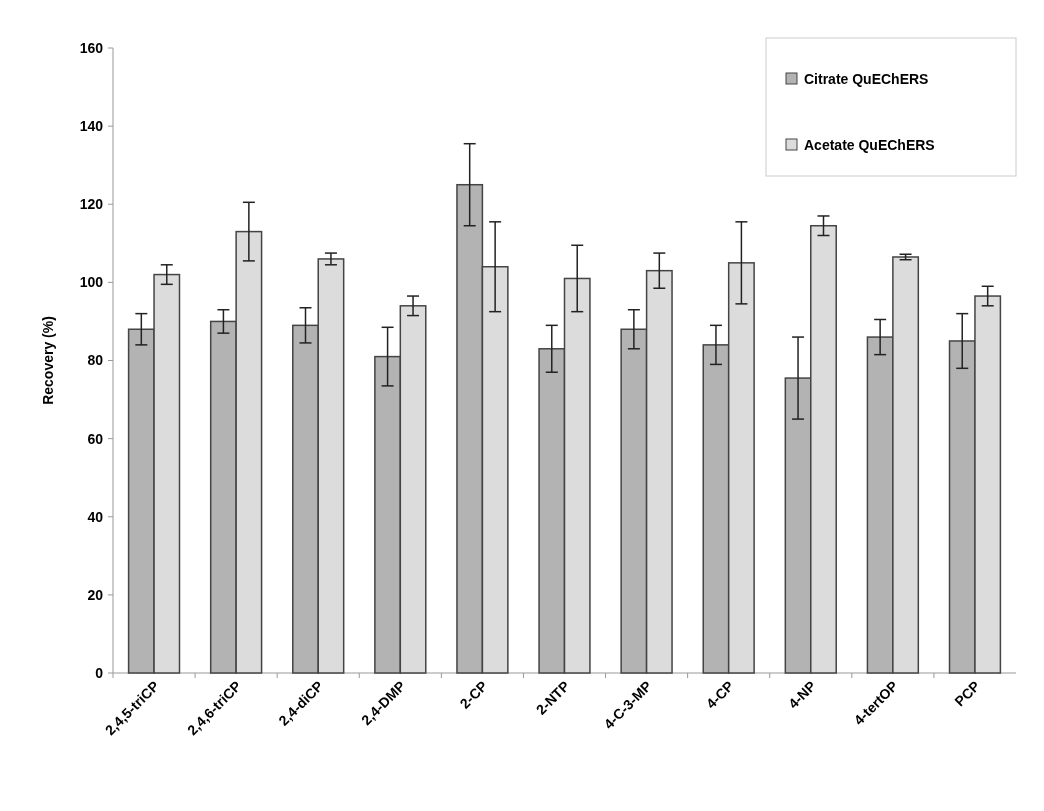 The height and width of the screenshot is (811, 1044). I want to click on y-tick-label: 140, so click(91, 126).